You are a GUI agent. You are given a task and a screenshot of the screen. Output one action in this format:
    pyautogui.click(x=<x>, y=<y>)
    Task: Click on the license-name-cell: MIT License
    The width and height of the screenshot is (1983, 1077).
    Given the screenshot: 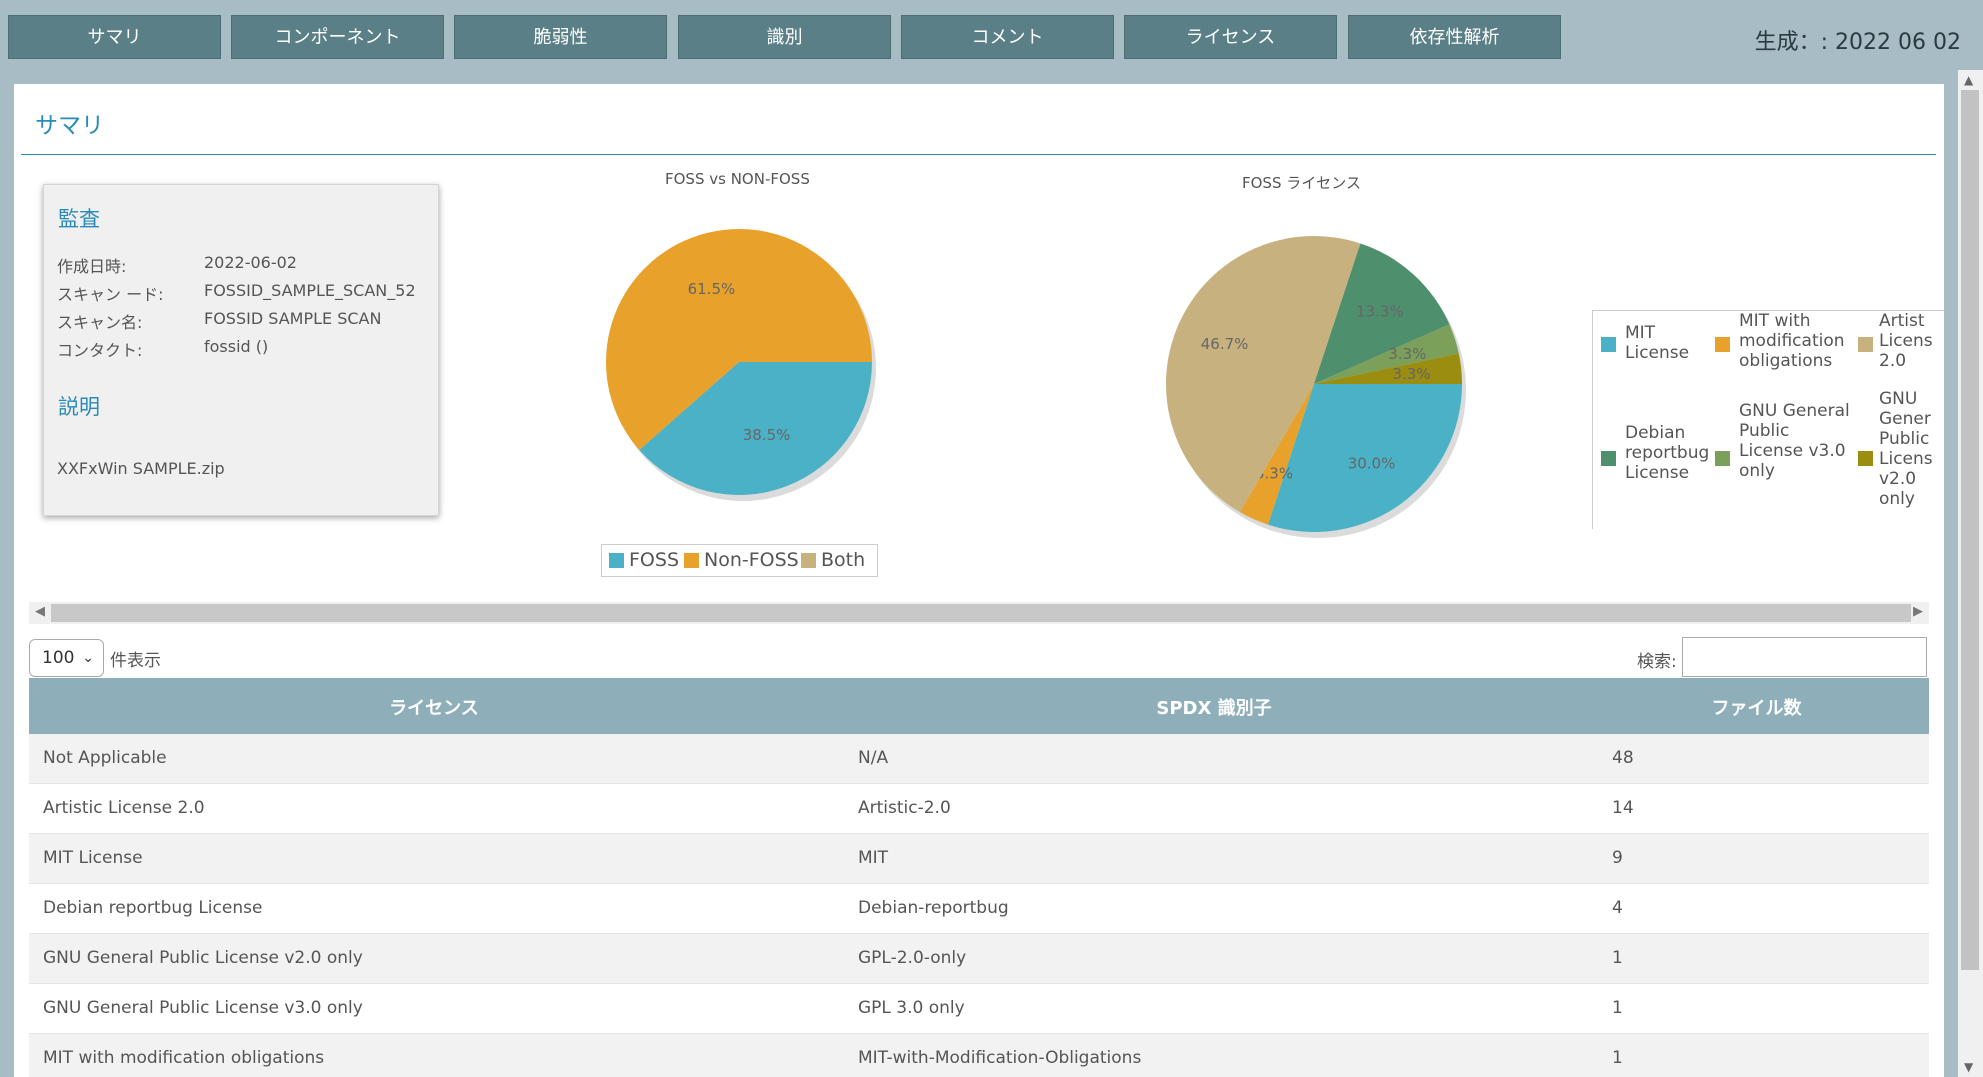 What is the action you would take?
    pyautogui.click(x=93, y=858)
    